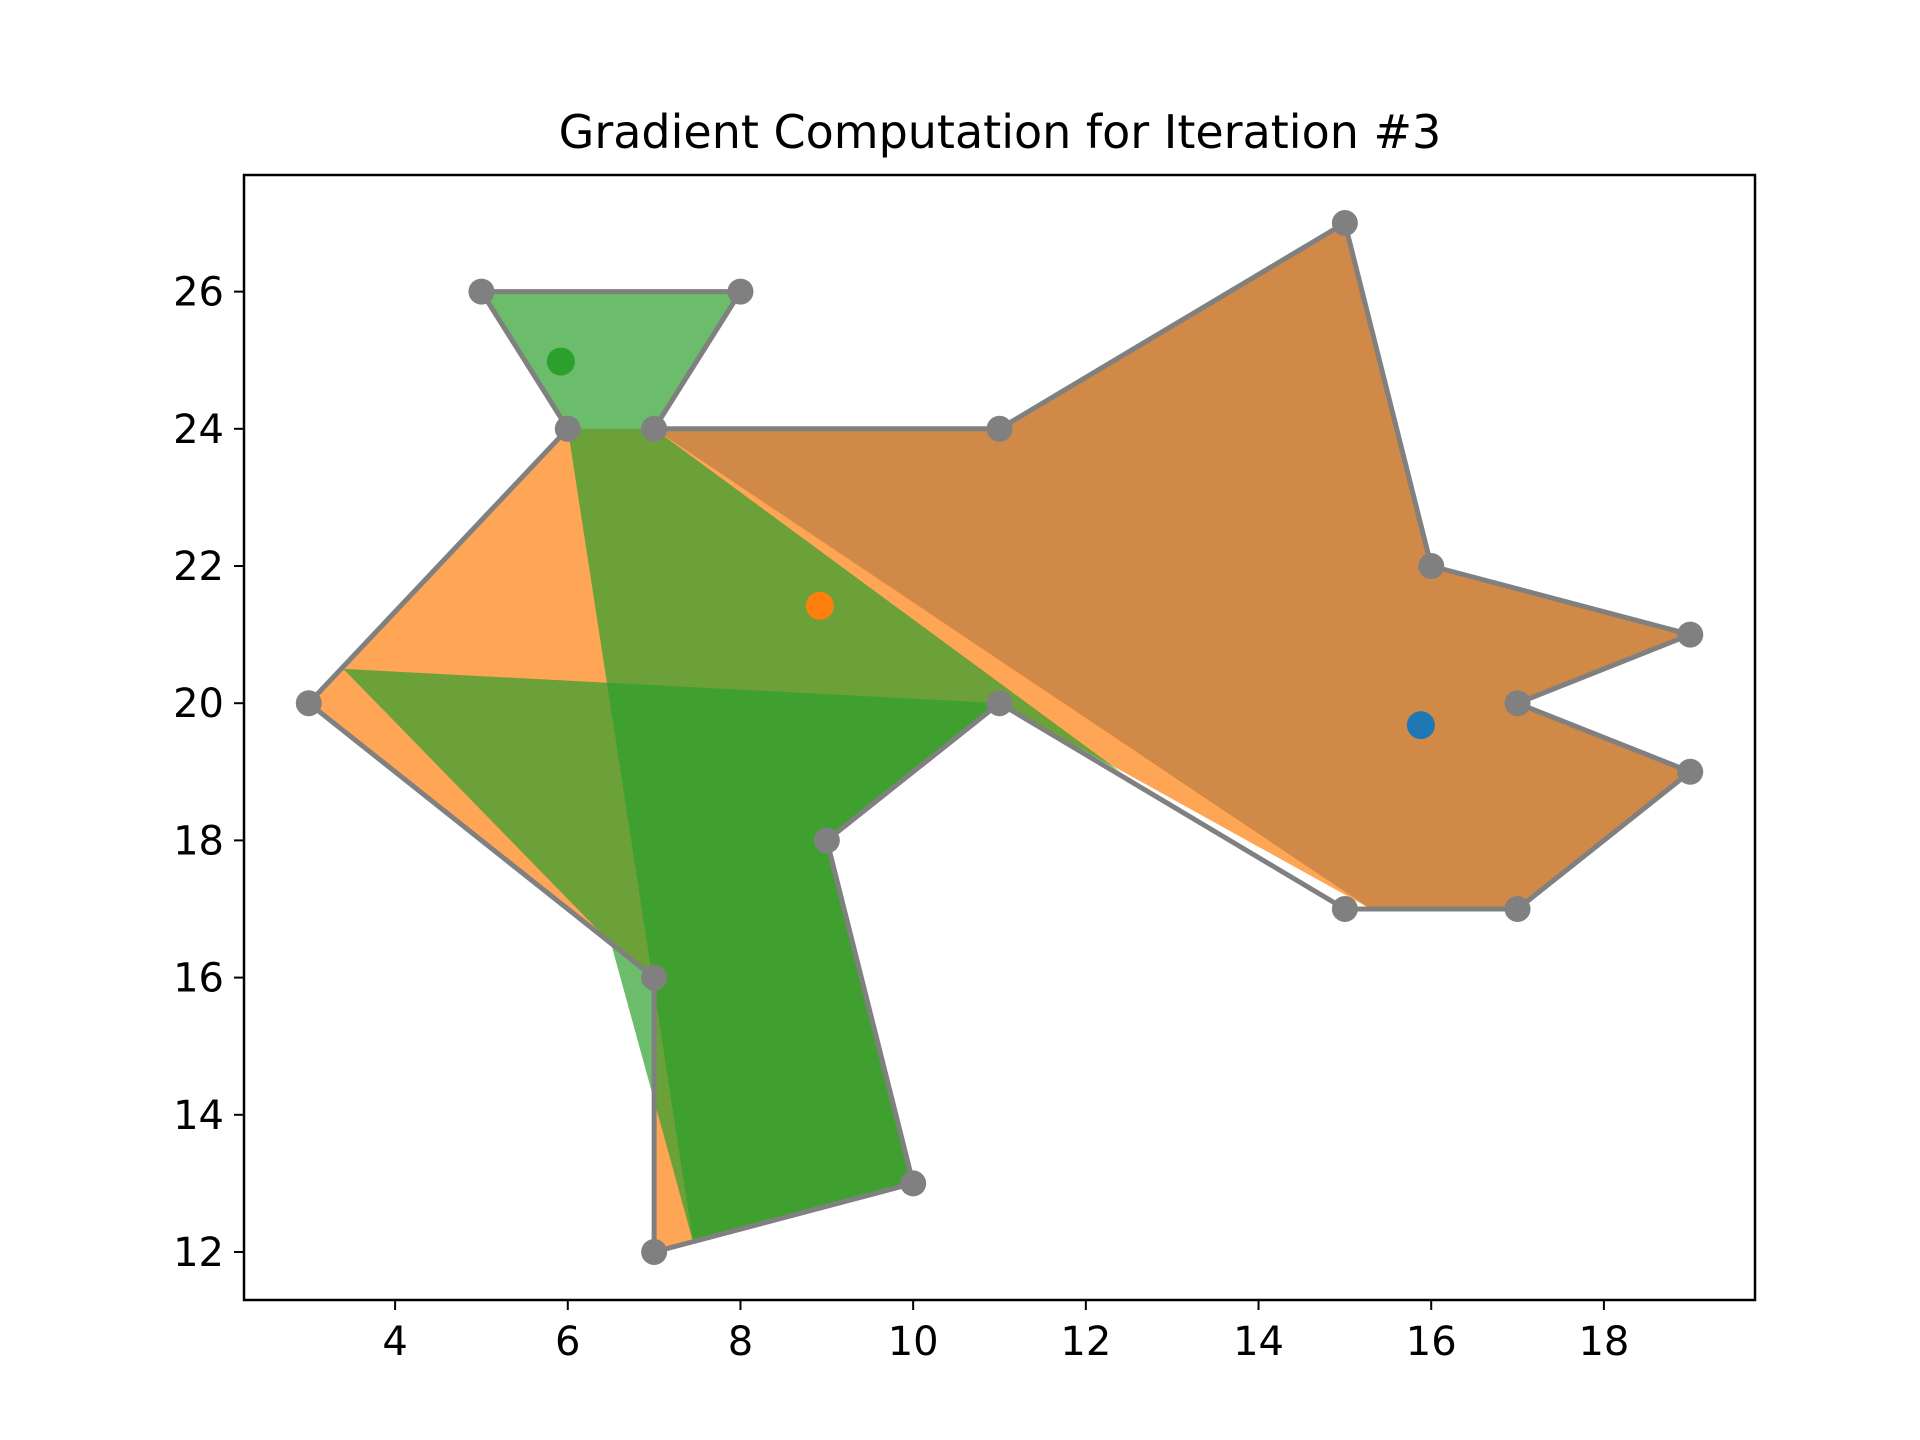  I want to click on x-tick-label: 16, so click(1431, 1342).